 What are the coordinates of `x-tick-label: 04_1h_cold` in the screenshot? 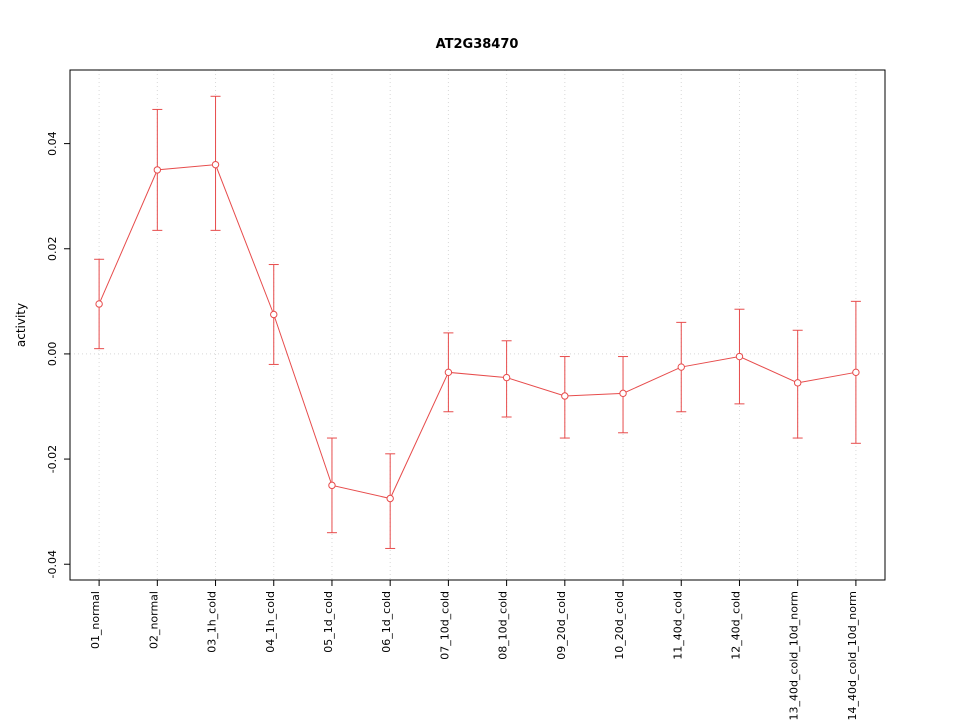 It's located at (270, 622).